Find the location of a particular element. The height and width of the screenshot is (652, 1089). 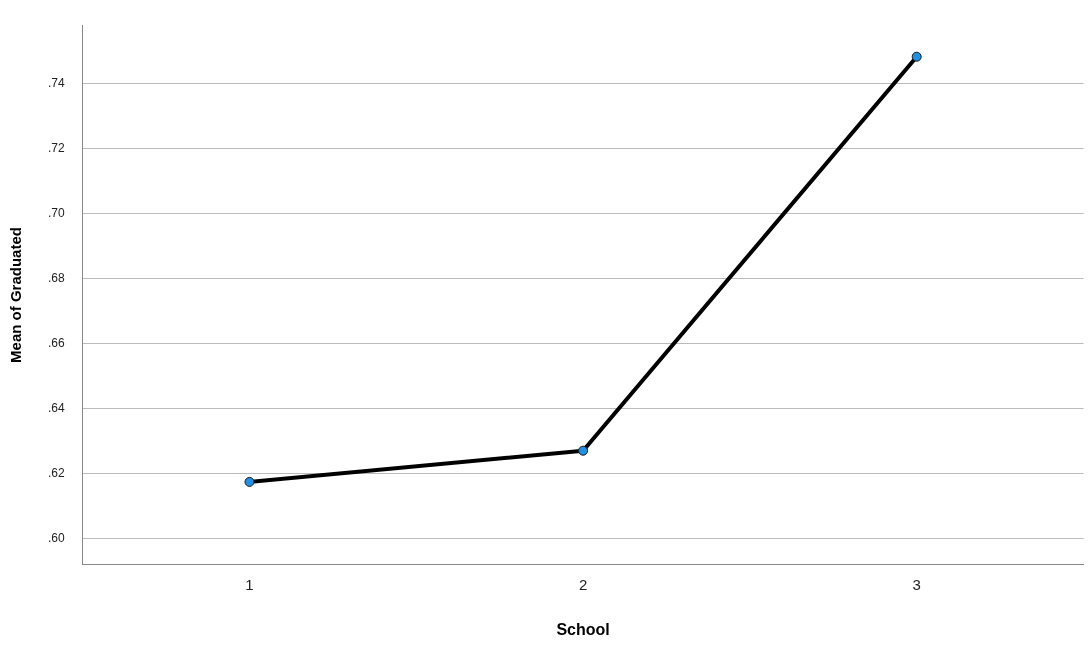

y-tick-label: .72 is located at coordinates (56, 148).